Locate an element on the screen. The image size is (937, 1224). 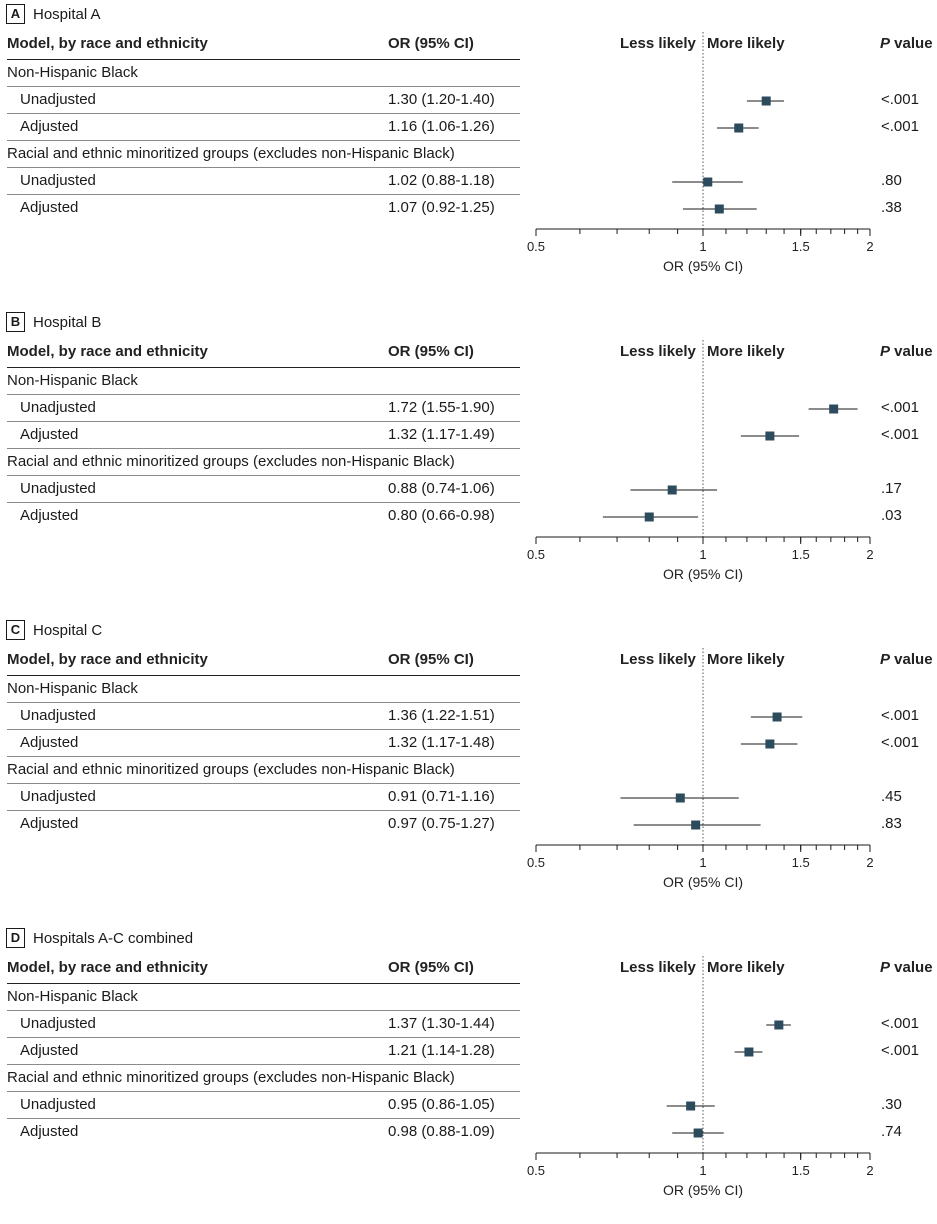
or-value: 1.16 (1.06-1.26) is located at coordinates (441, 126).